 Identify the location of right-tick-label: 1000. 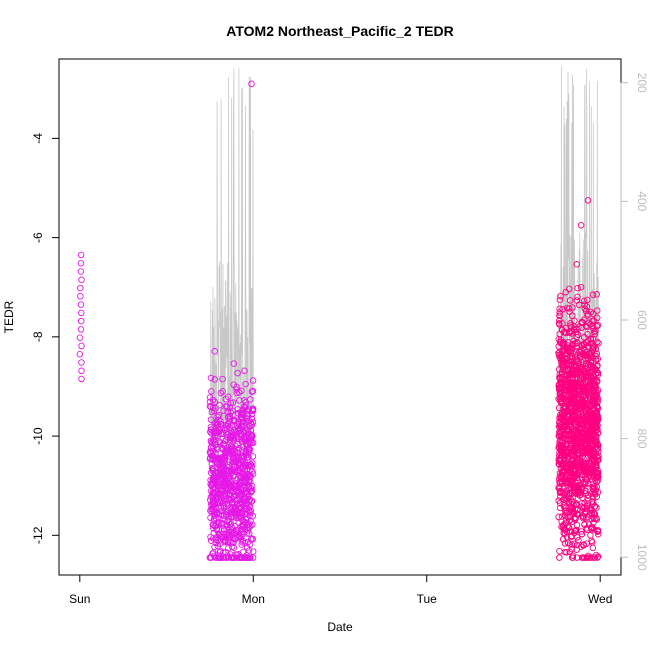
(642, 557).